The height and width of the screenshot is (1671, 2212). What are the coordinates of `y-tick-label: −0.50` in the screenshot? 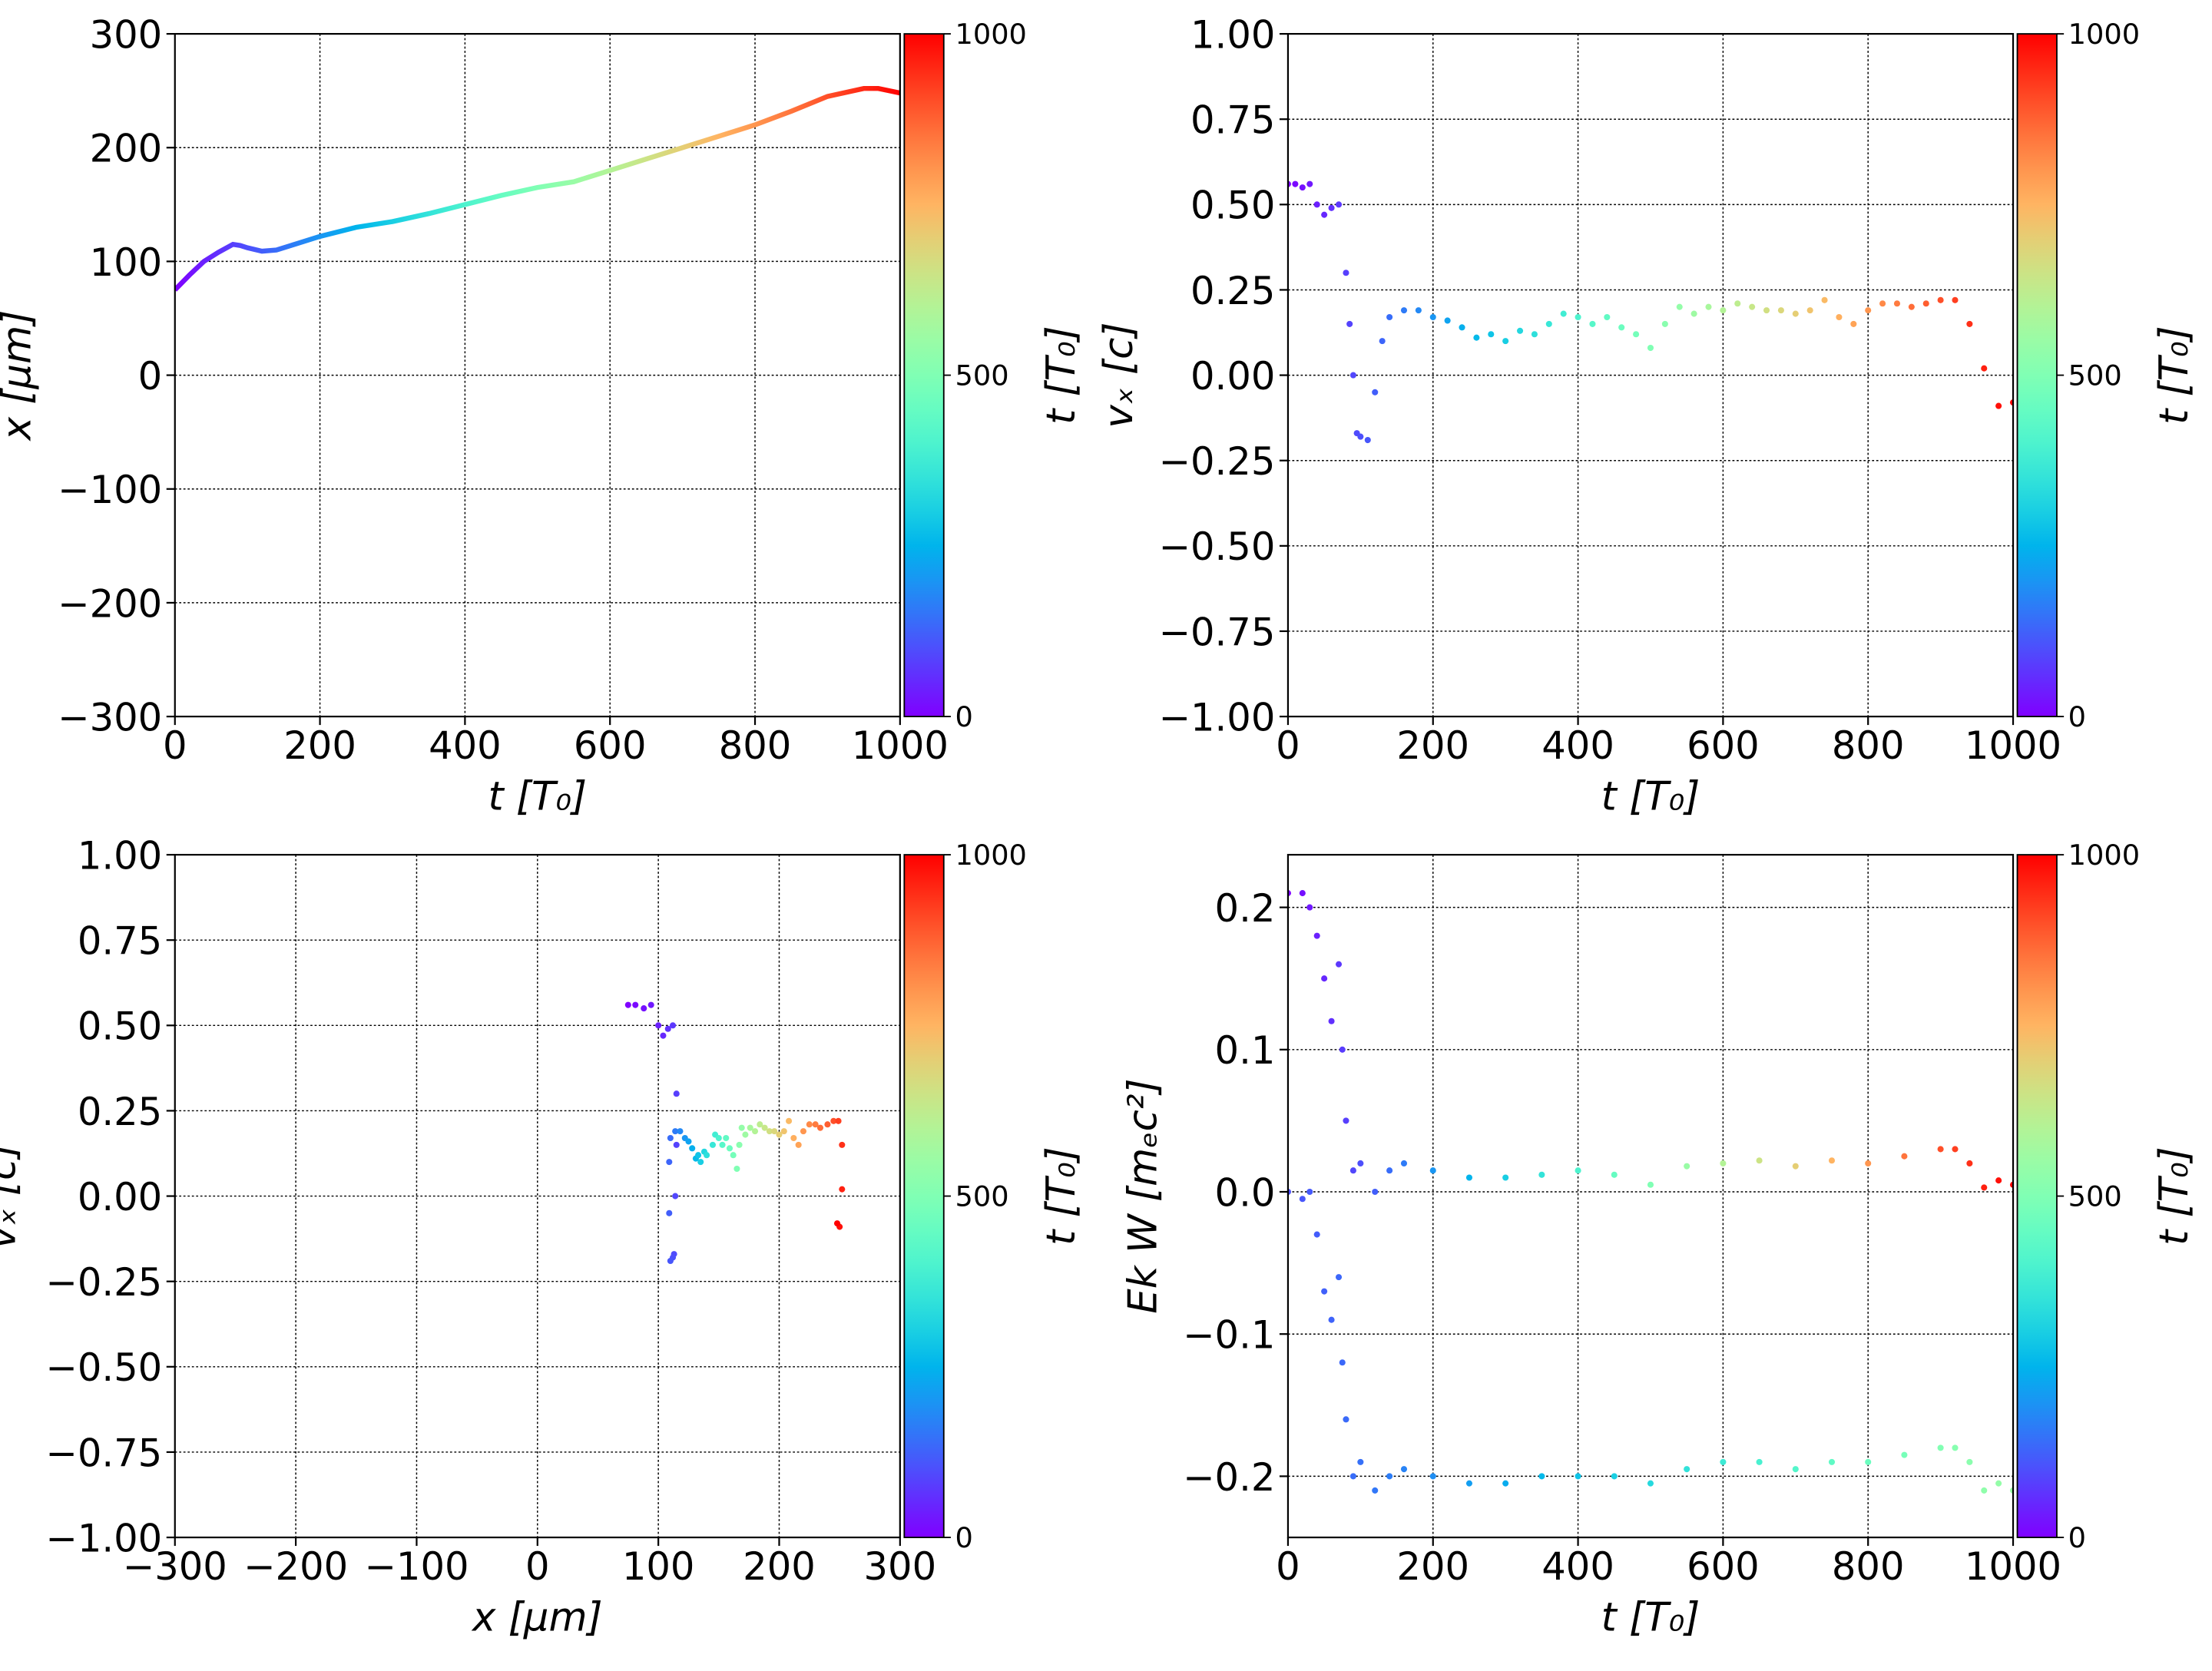 It's located at (103, 1367).